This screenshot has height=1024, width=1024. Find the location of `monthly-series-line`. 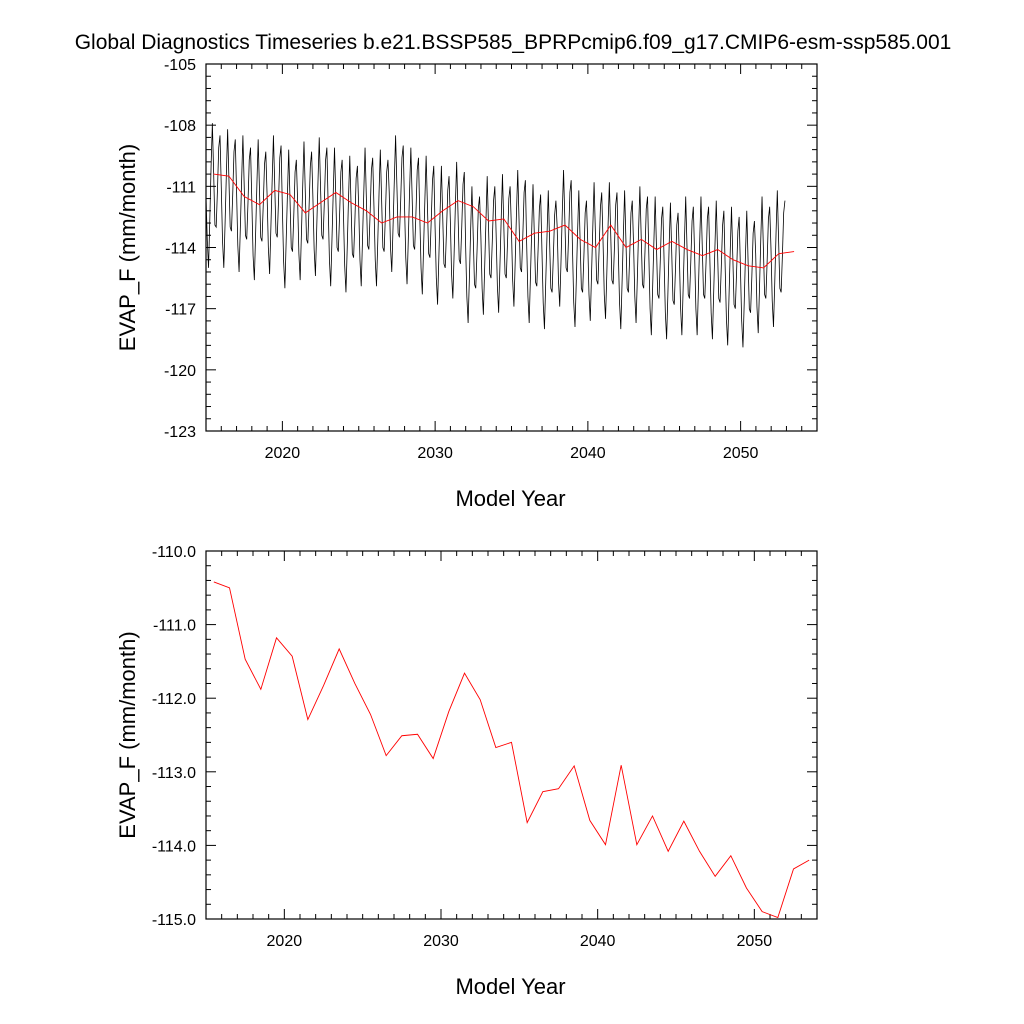

monthly-series-line is located at coordinates (496, 235).